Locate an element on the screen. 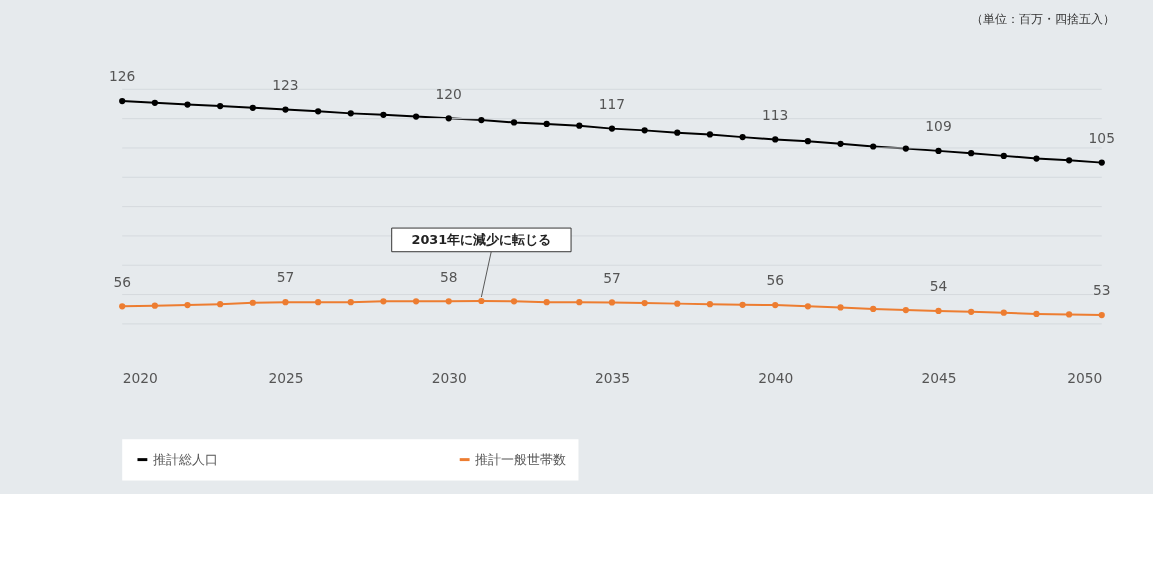 The width and height of the screenshot is (1153, 565). data-label: 123 is located at coordinates (285, 84).